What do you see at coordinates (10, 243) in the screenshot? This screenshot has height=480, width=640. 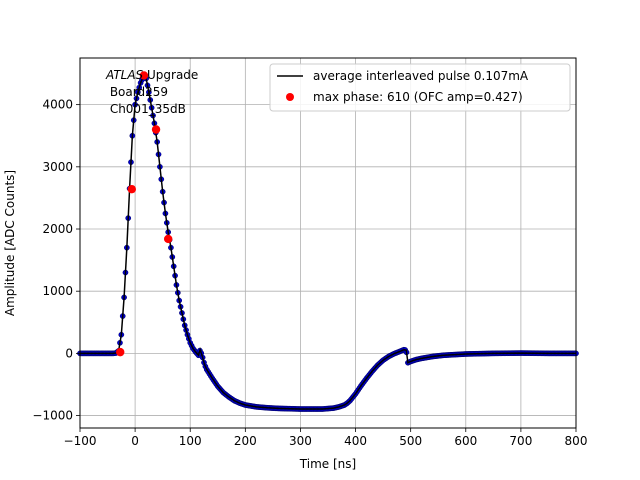 I see `y-axis-label: Amplitude [ADC Counts]` at bounding box center [10, 243].